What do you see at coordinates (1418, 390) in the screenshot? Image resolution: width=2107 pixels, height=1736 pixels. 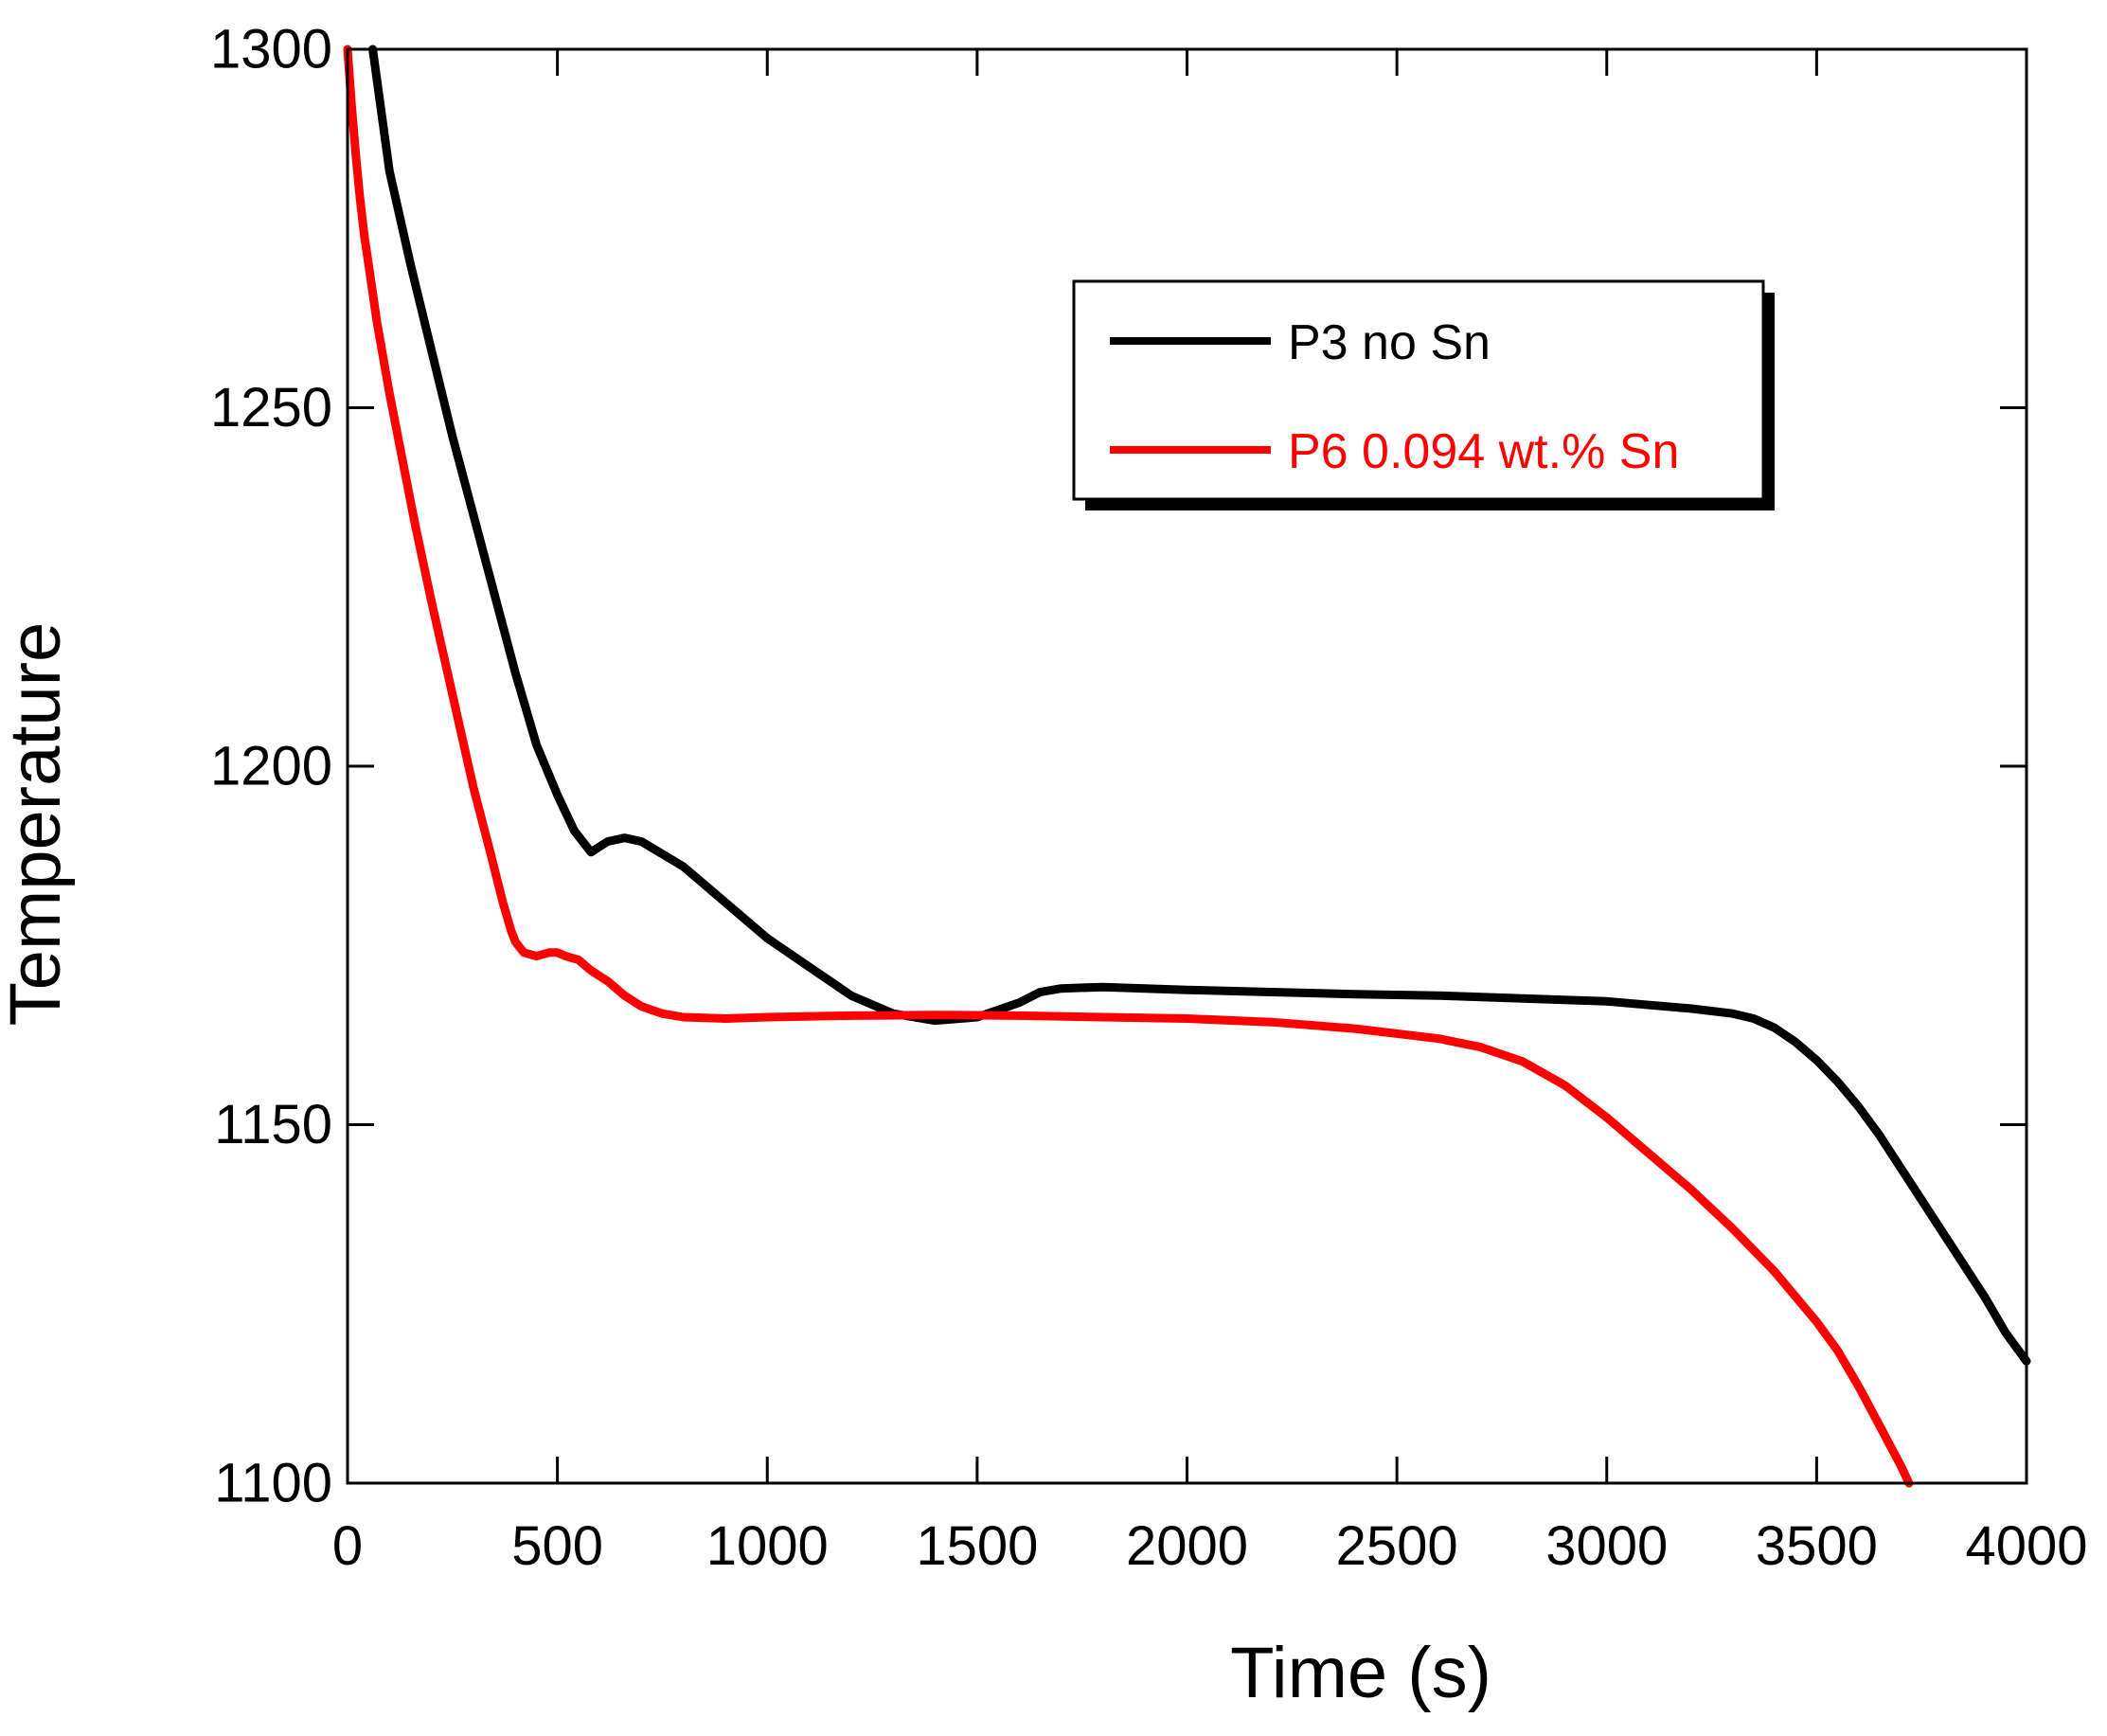 I see `legend-box` at bounding box center [1418, 390].